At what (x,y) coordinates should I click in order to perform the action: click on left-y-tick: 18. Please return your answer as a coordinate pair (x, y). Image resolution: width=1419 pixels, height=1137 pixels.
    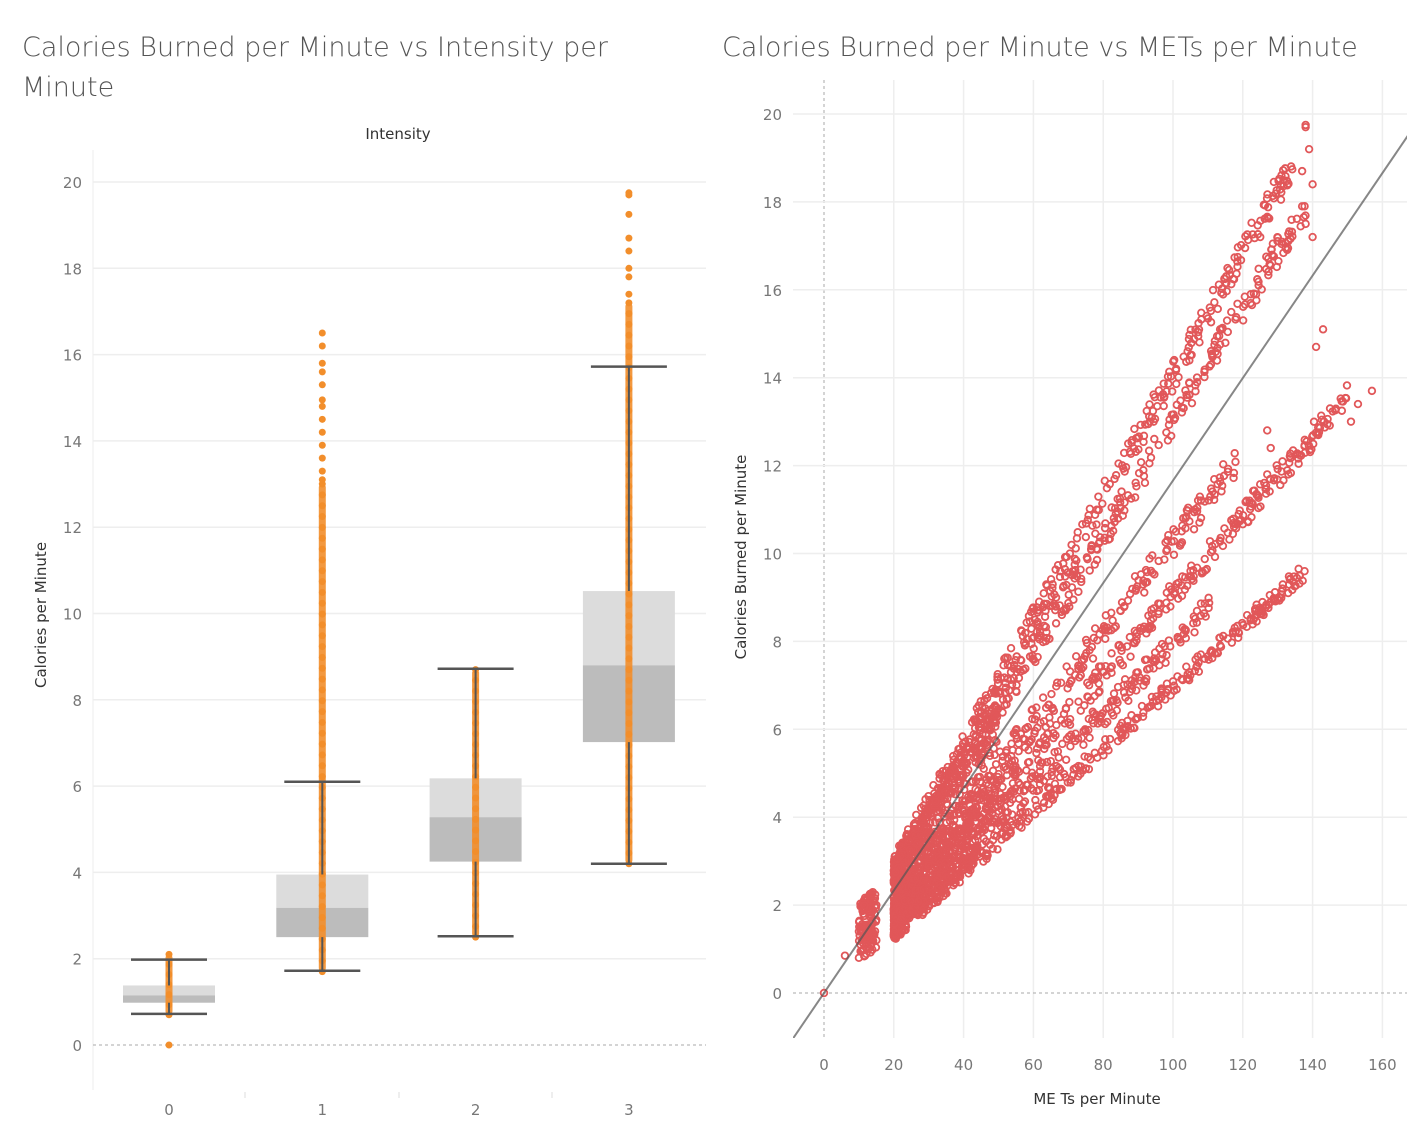
    Looking at the image, I should click on (72, 269).